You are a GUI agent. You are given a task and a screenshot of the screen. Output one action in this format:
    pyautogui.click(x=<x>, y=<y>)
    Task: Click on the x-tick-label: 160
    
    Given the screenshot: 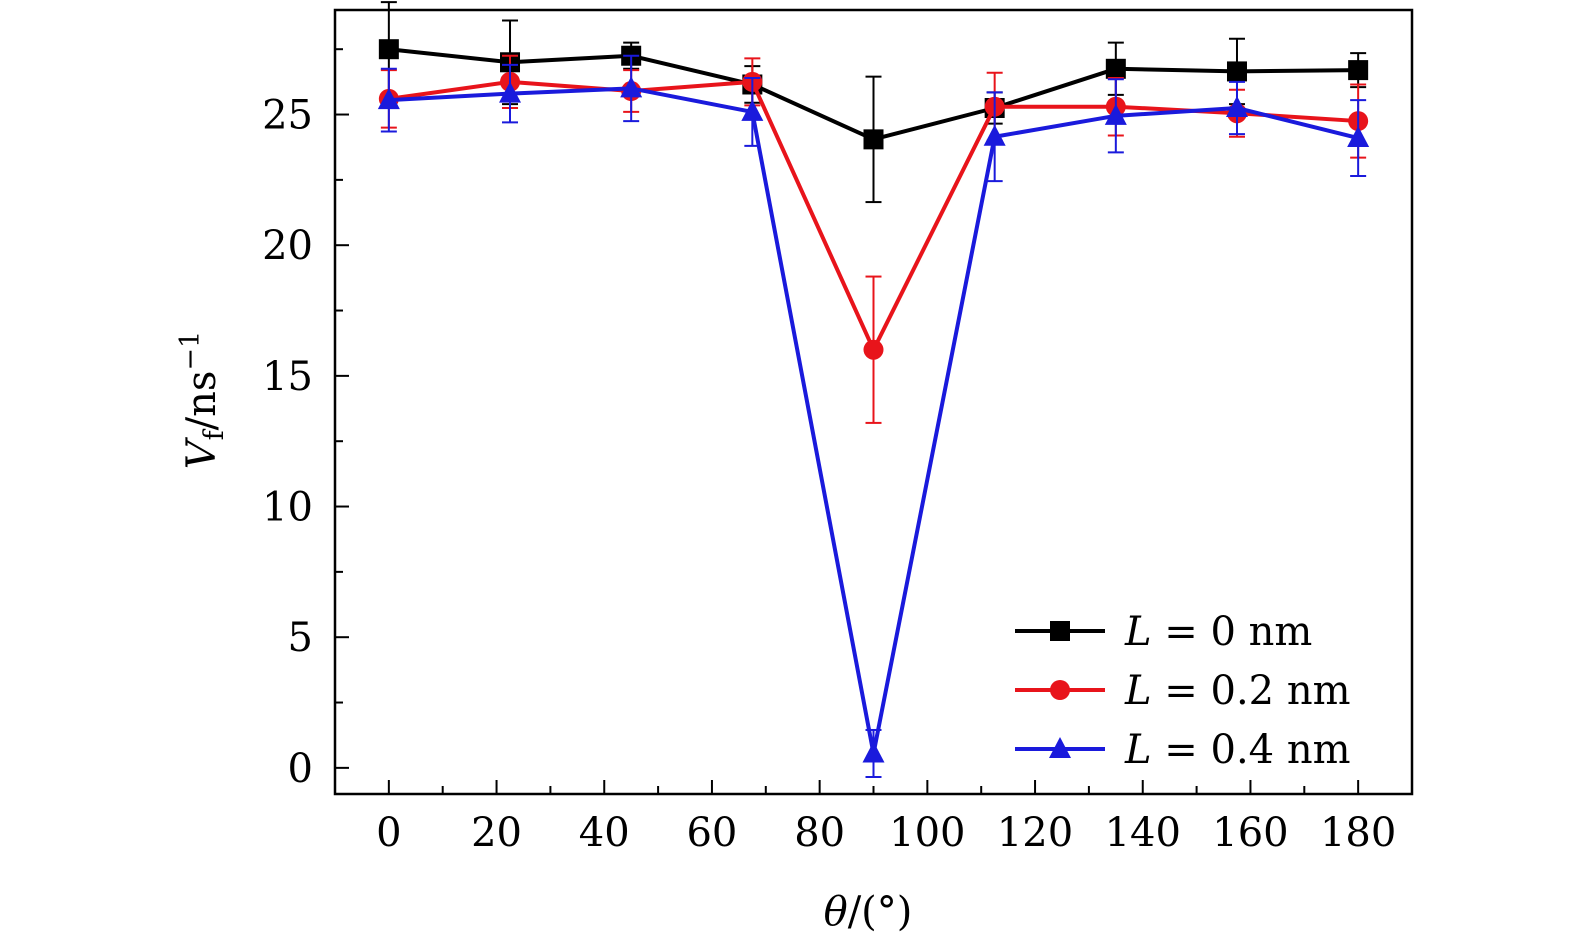 What is the action you would take?
    pyautogui.click(x=1250, y=833)
    